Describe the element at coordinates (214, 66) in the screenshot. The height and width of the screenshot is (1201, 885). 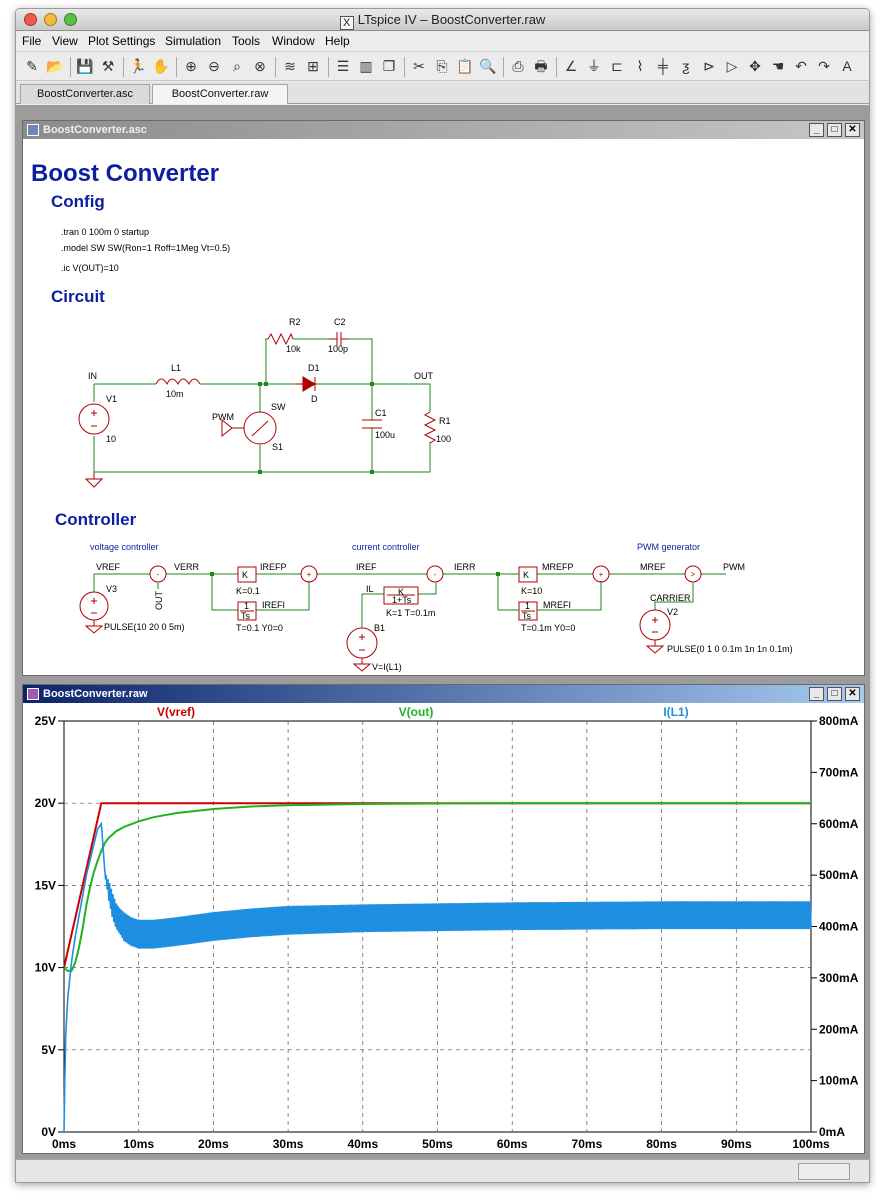
I see `zoom-out-icon: ⊖` at that location.